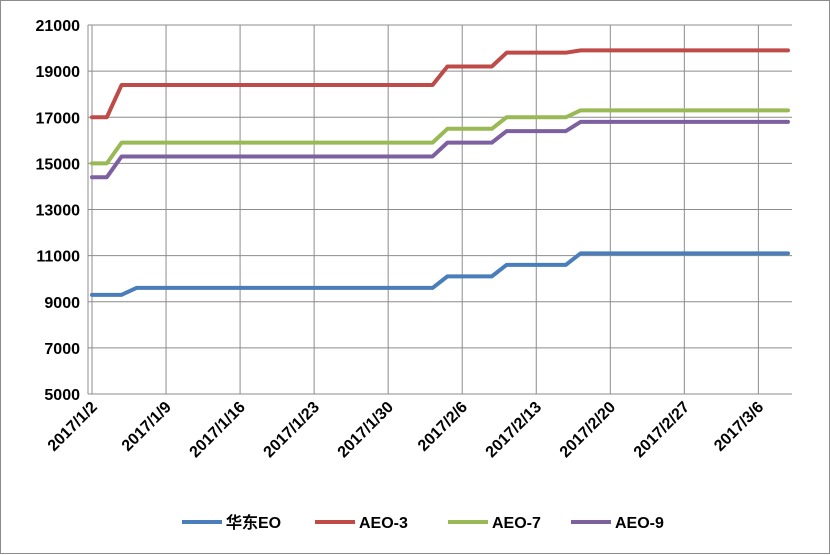 The width and height of the screenshot is (830, 555). Describe the element at coordinates (58, 164) in the screenshot. I see `y-tick-label: 15000` at that location.